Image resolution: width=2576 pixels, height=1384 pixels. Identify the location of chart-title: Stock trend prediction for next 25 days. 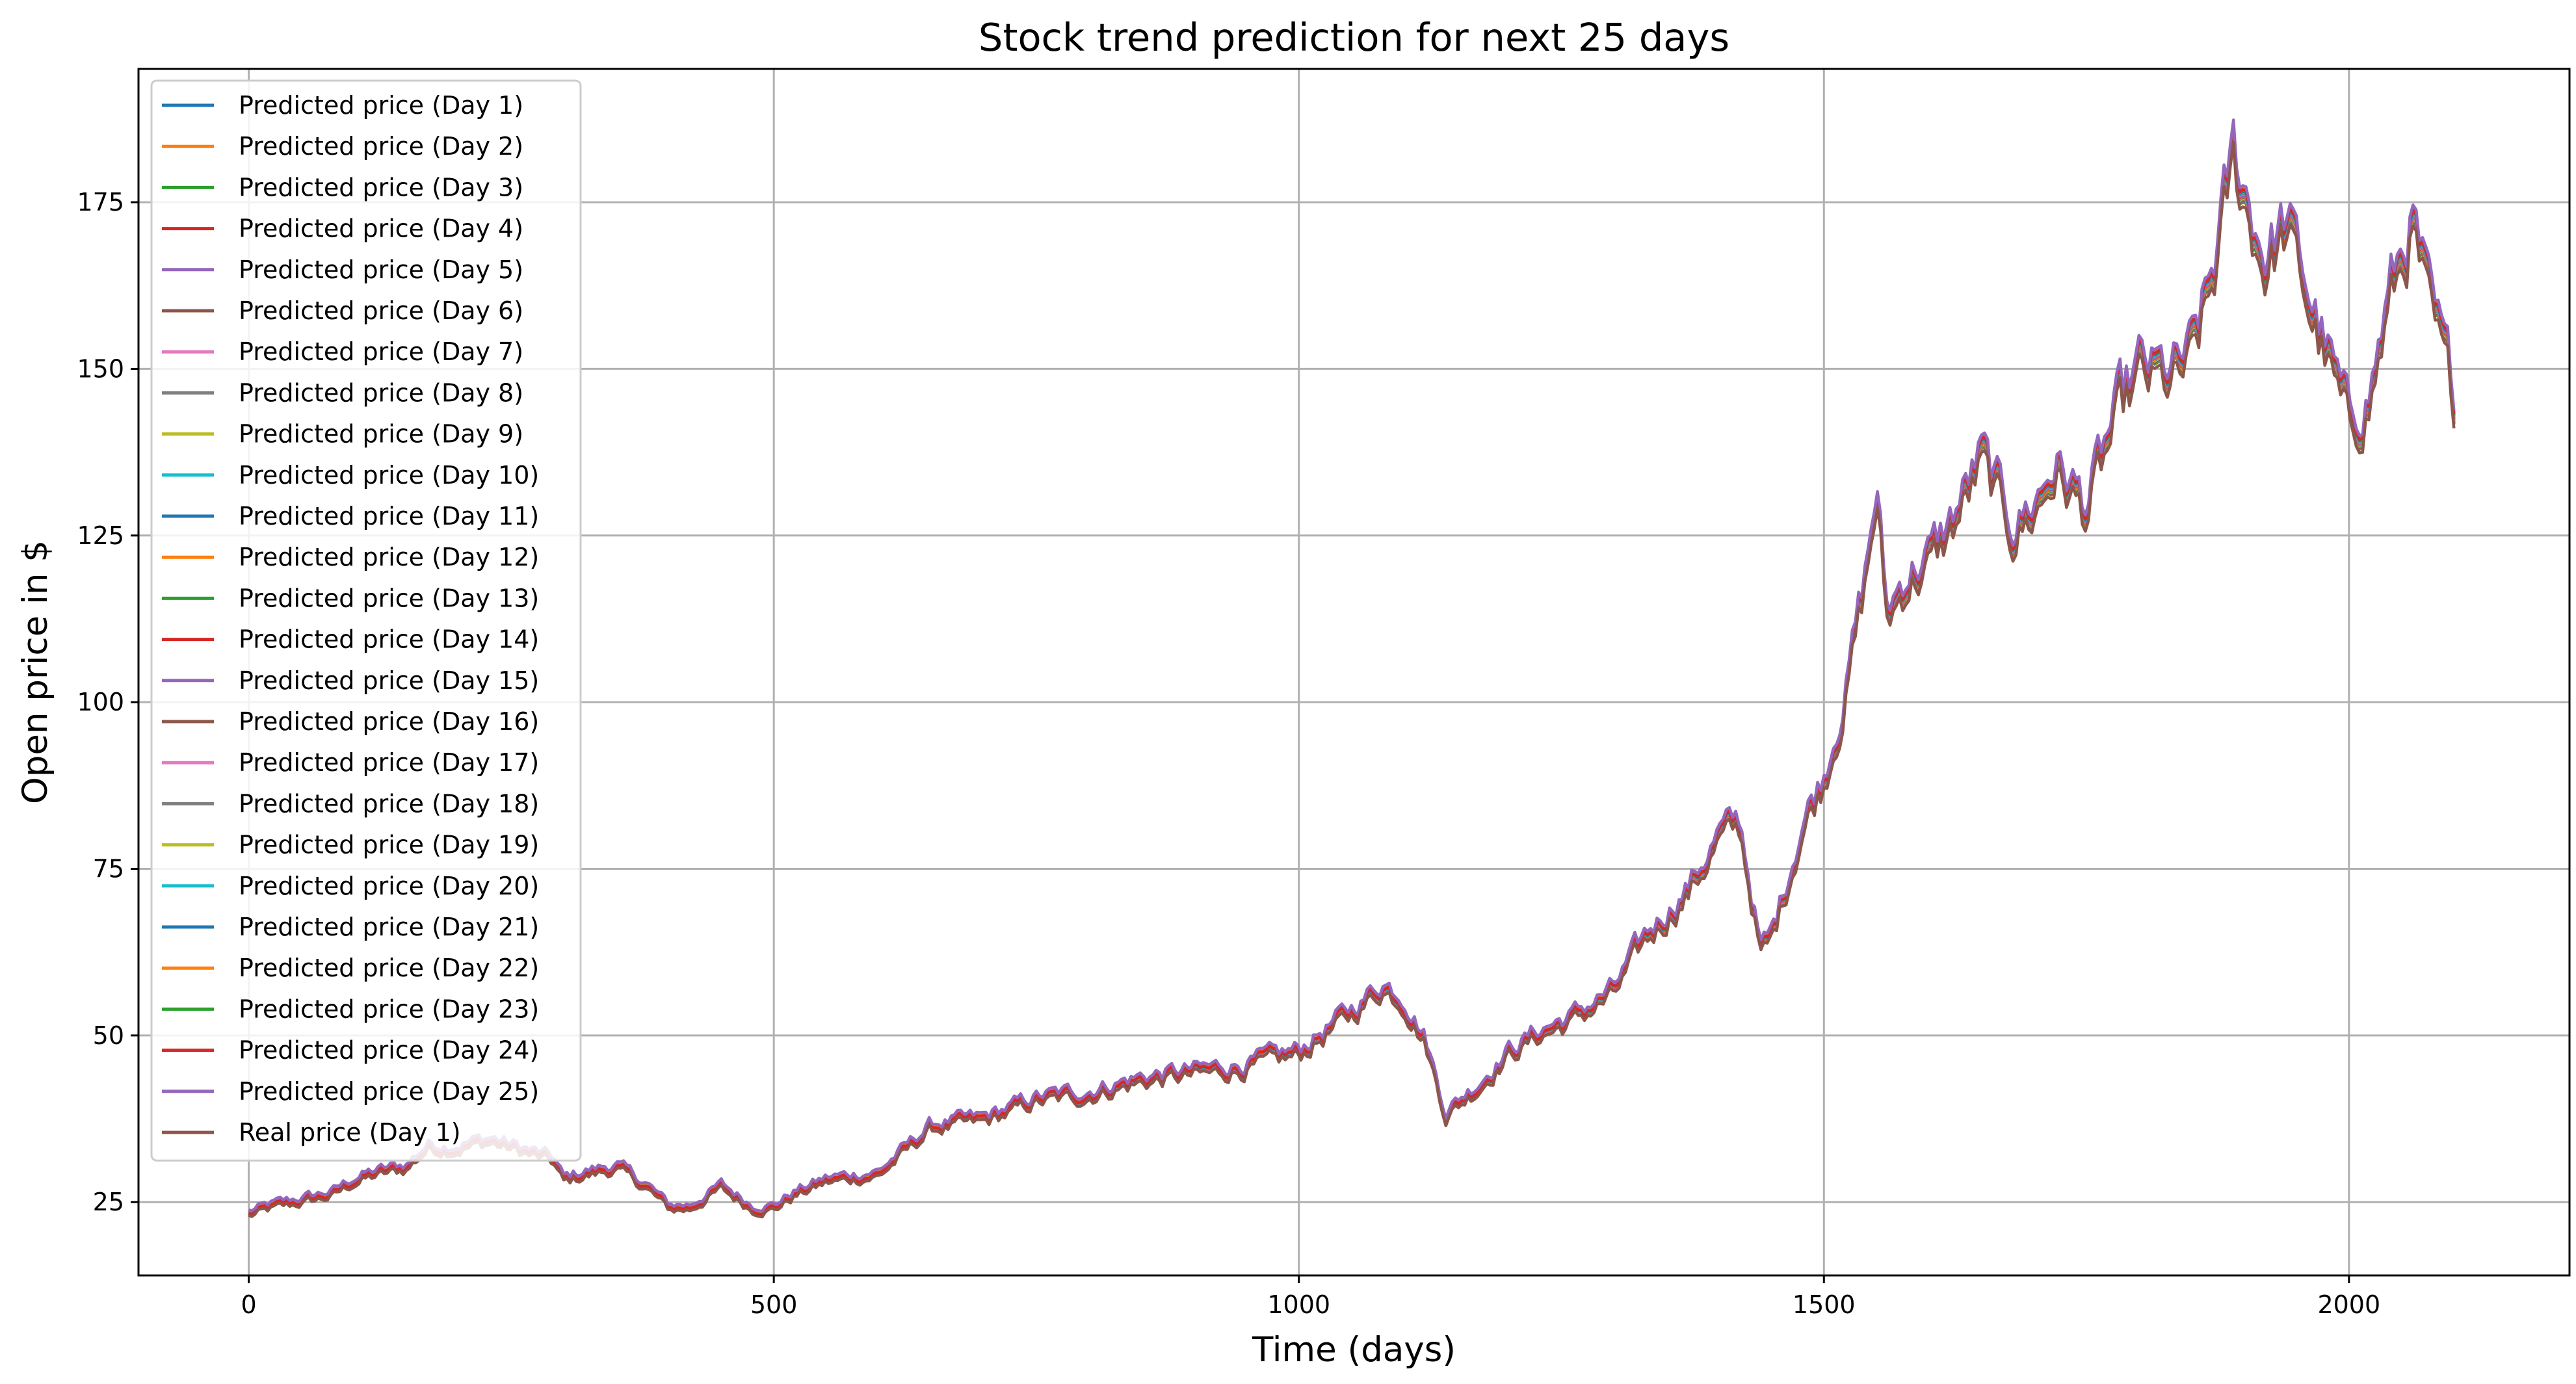
(1354, 38).